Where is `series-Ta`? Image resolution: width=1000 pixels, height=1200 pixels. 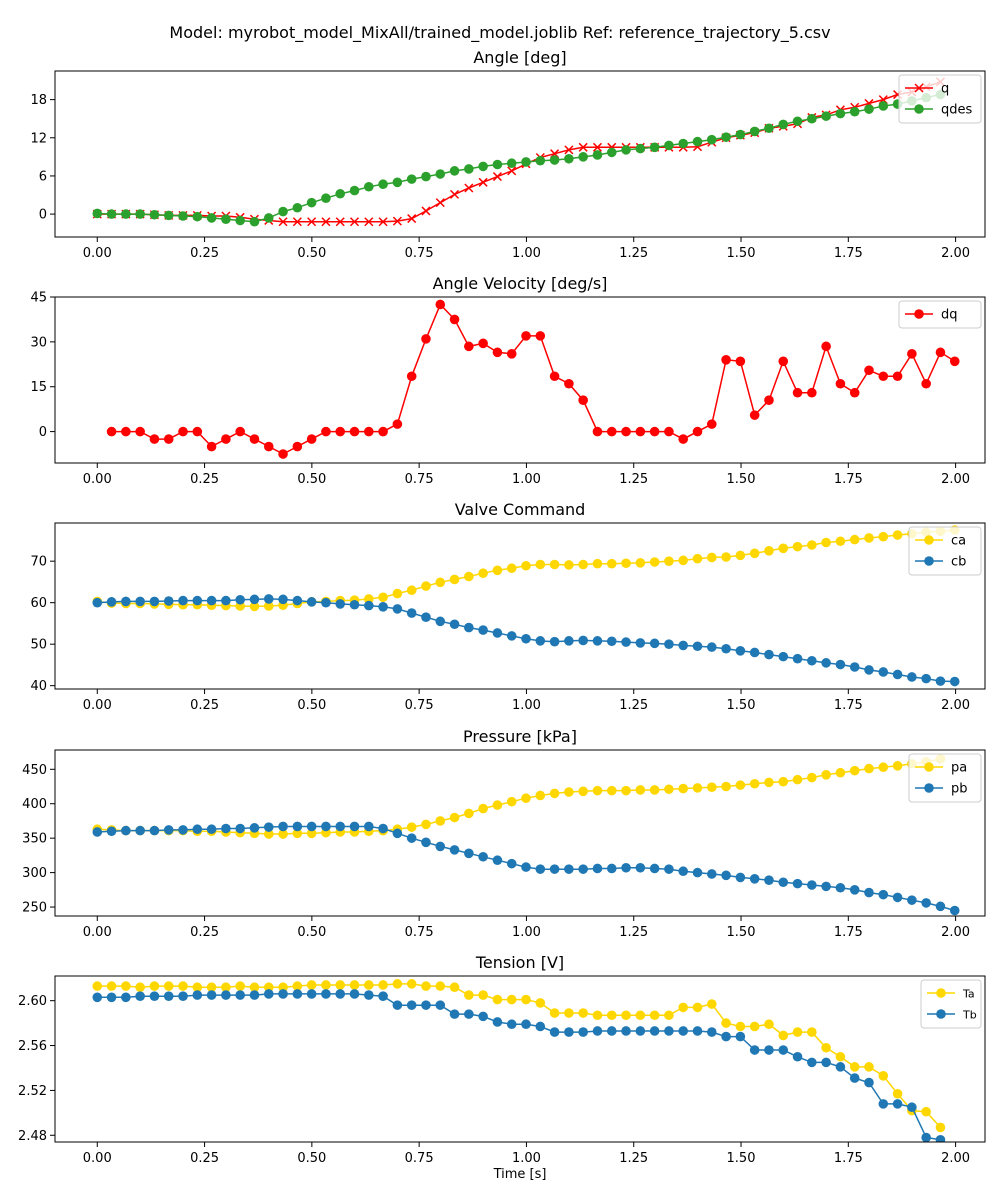 series-Ta is located at coordinates (519, 1056).